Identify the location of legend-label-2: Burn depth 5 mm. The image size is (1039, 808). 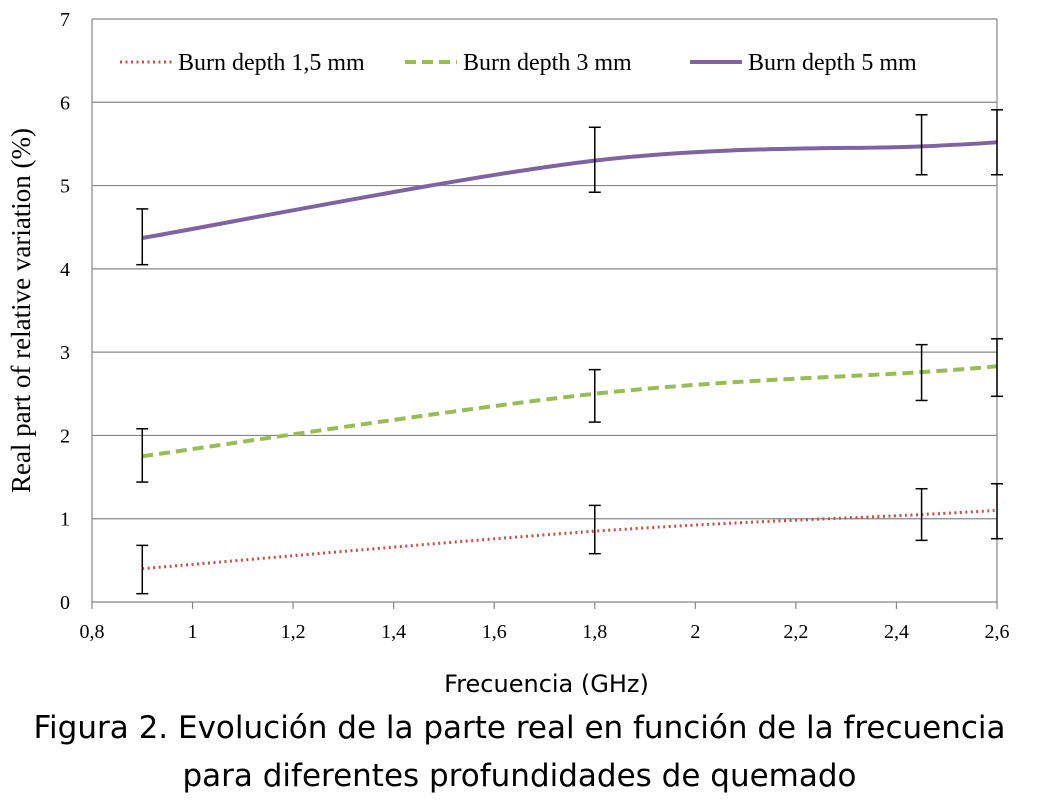
(832, 63).